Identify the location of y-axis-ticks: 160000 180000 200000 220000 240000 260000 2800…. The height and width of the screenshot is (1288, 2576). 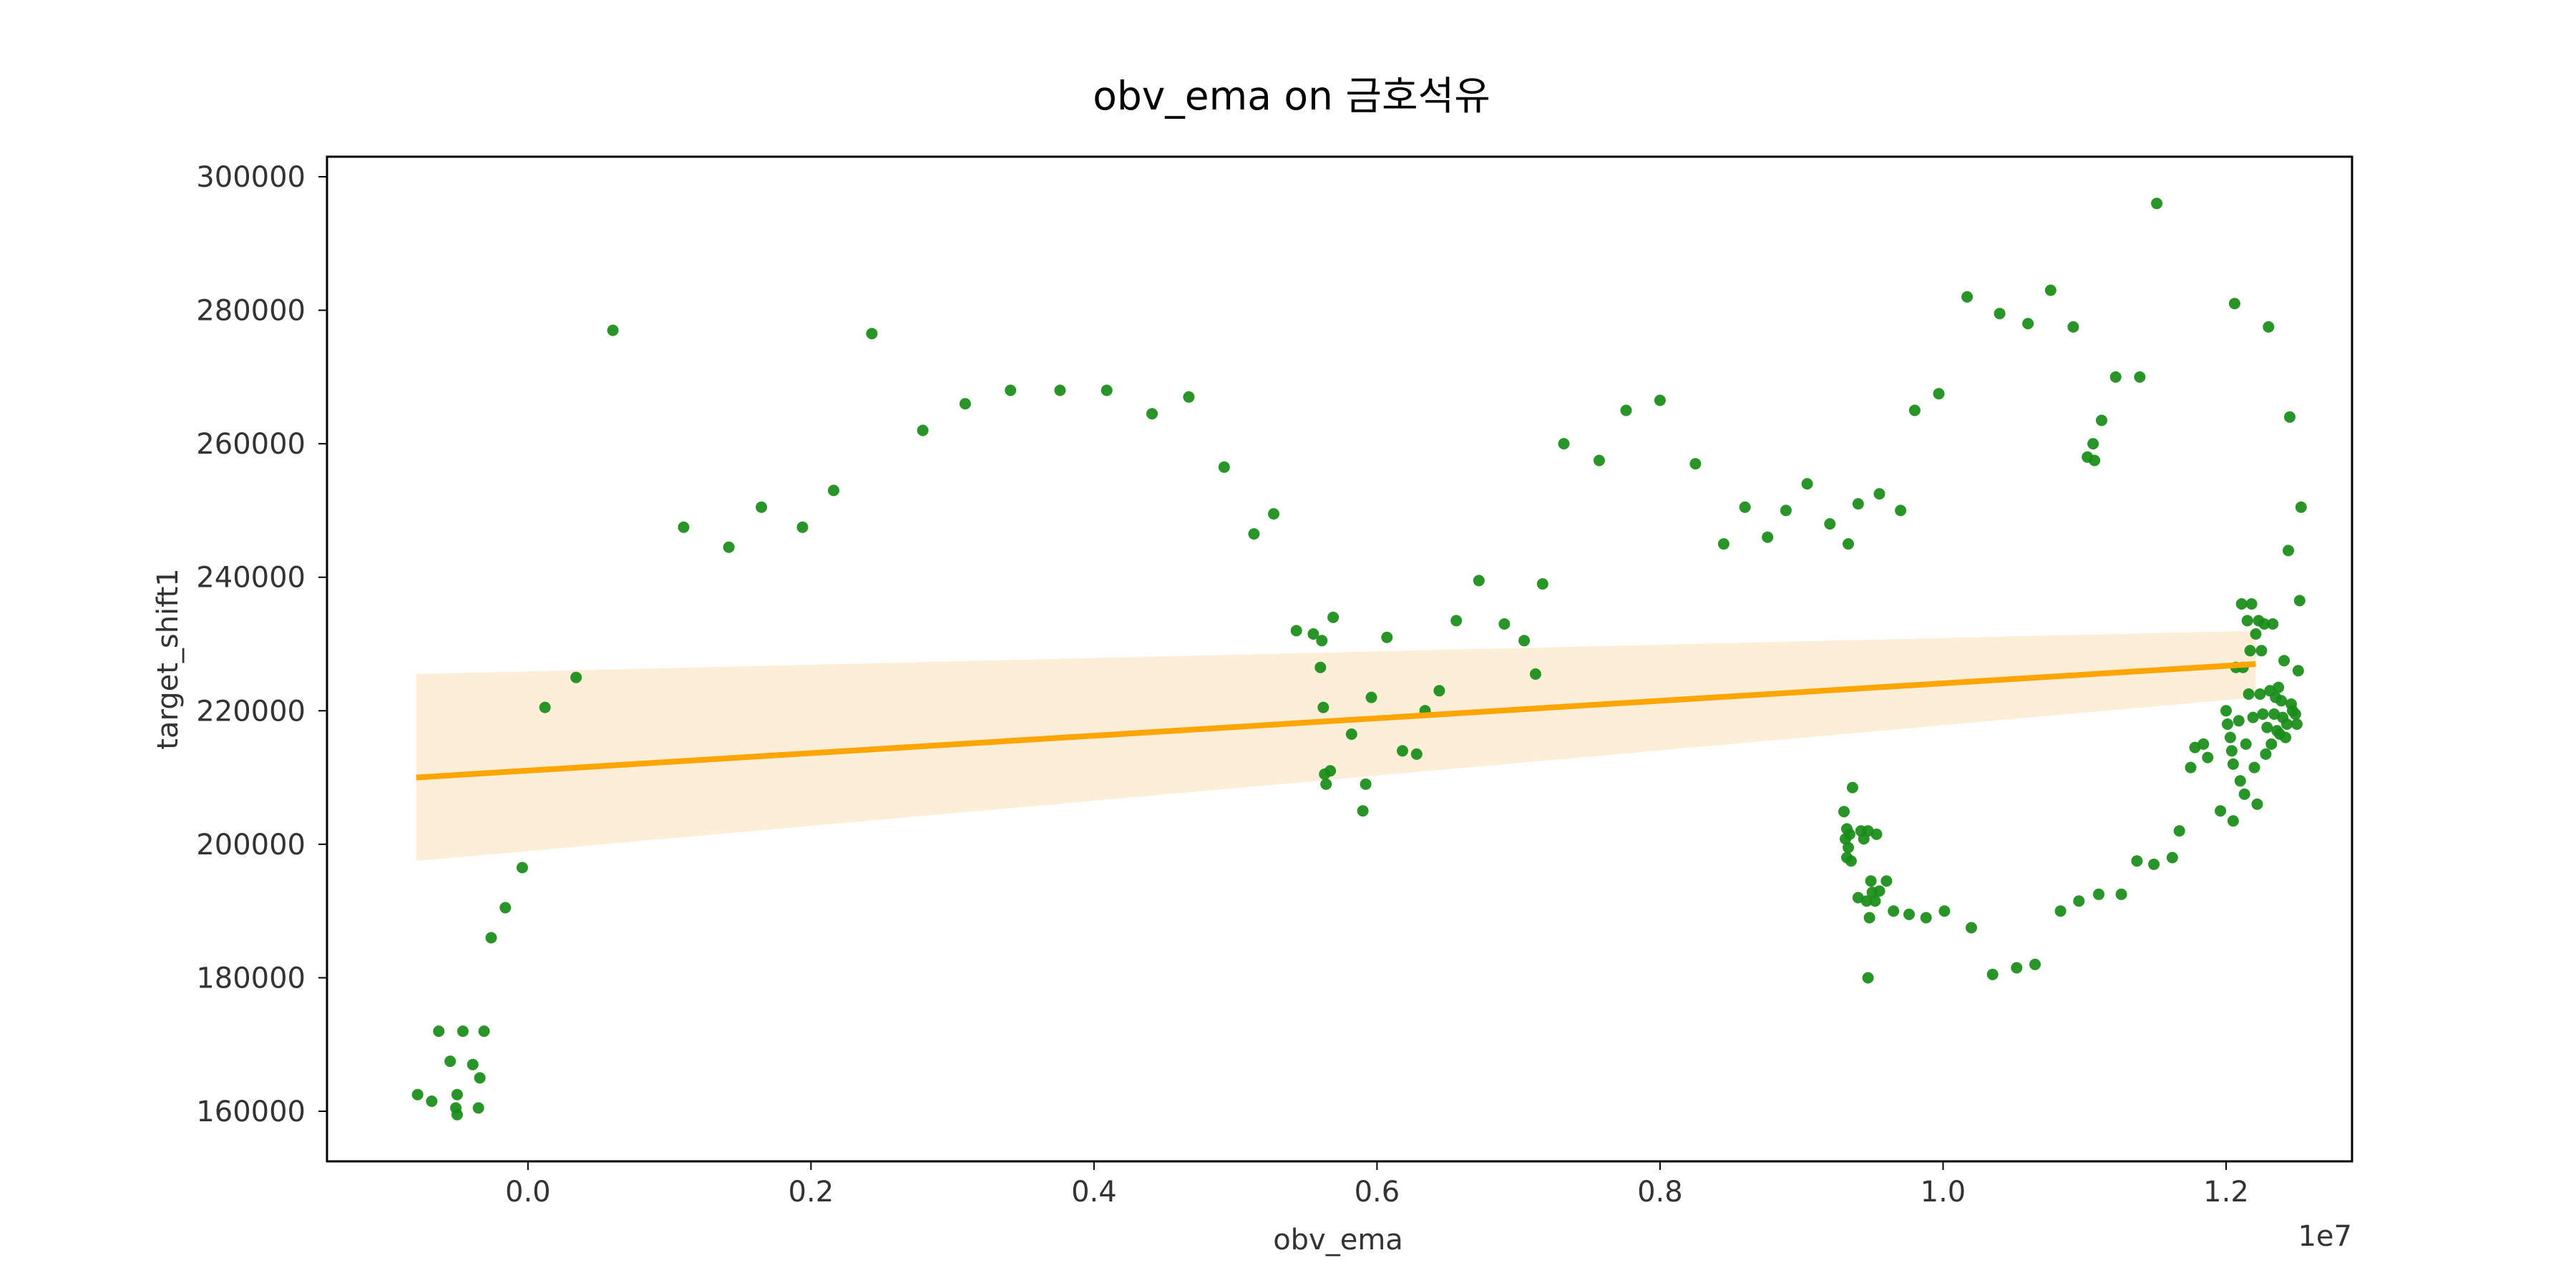
(261, 644).